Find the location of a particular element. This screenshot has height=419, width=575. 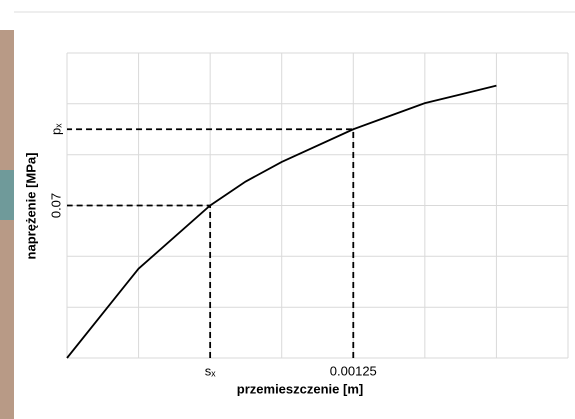

y-axis-label: naprężenie [MPa] is located at coordinates (30, 206).